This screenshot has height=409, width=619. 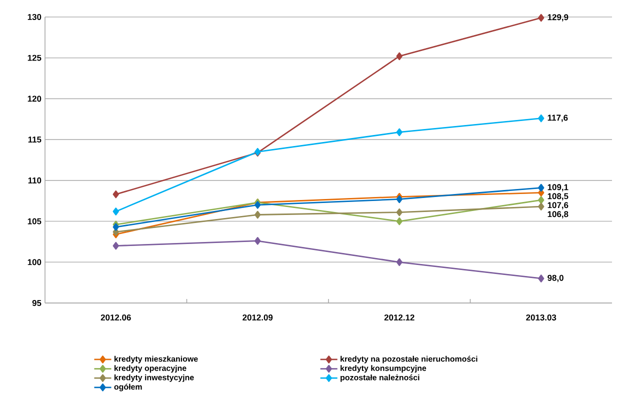 What do you see at coordinates (35, 262) in the screenshot?
I see `y-tick-label: 100` at bounding box center [35, 262].